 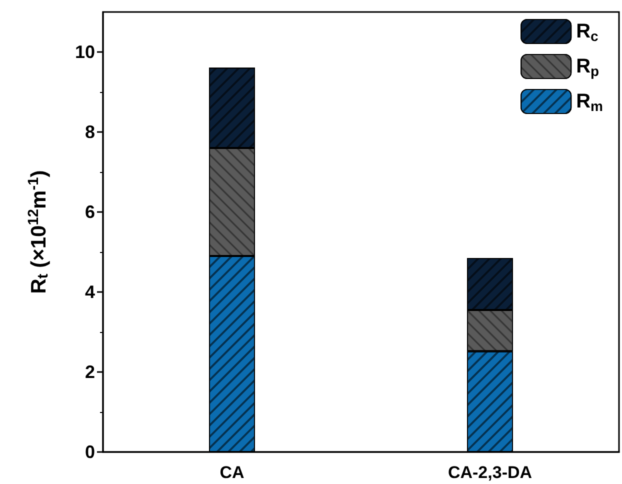 What do you see at coordinates (89, 212) in the screenshot?
I see `y-tick-label: 6` at bounding box center [89, 212].